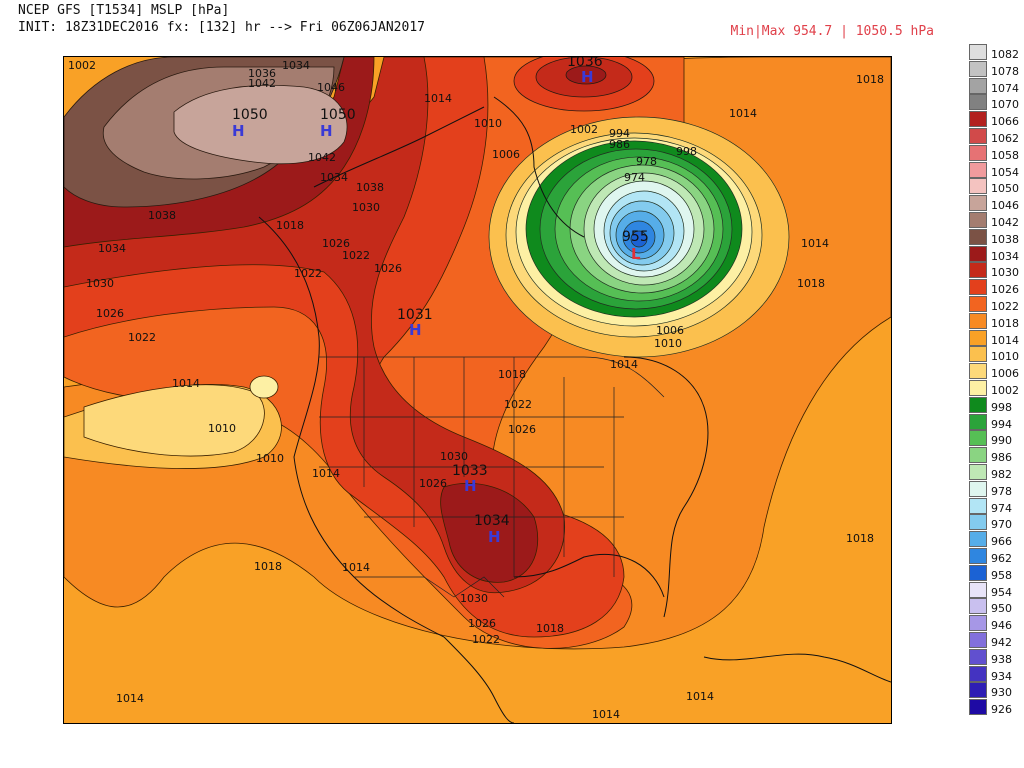 The width and height of the screenshot is (1024, 768). What do you see at coordinates (585, 63) in the screenshot?
I see `svg-text: 1036` at bounding box center [585, 63].